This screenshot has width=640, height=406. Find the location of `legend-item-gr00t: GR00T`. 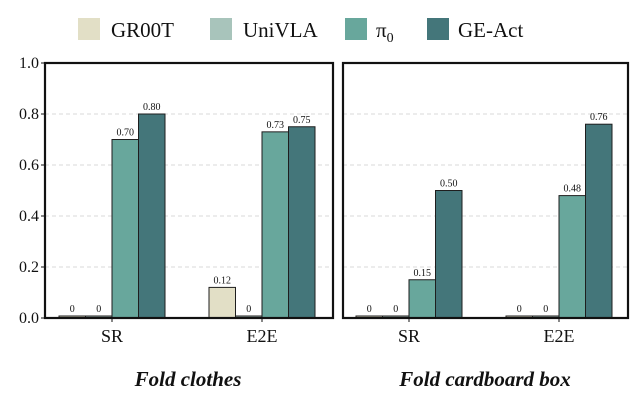

legend-item-gr00t: GR00T is located at coordinates (126, 30).